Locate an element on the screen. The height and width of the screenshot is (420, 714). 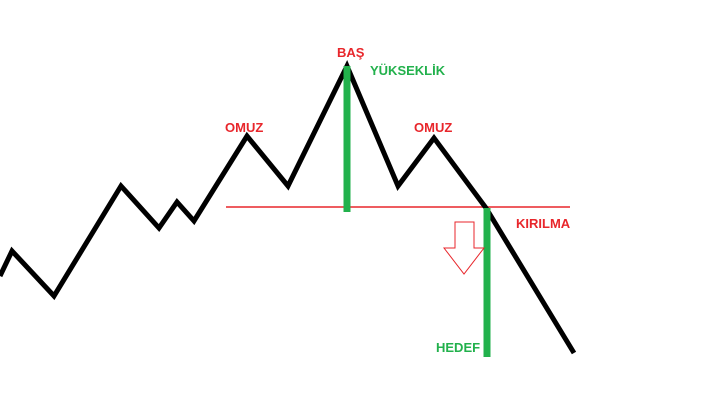
left-shoulder-label: OMUZ is located at coordinates (244, 127).